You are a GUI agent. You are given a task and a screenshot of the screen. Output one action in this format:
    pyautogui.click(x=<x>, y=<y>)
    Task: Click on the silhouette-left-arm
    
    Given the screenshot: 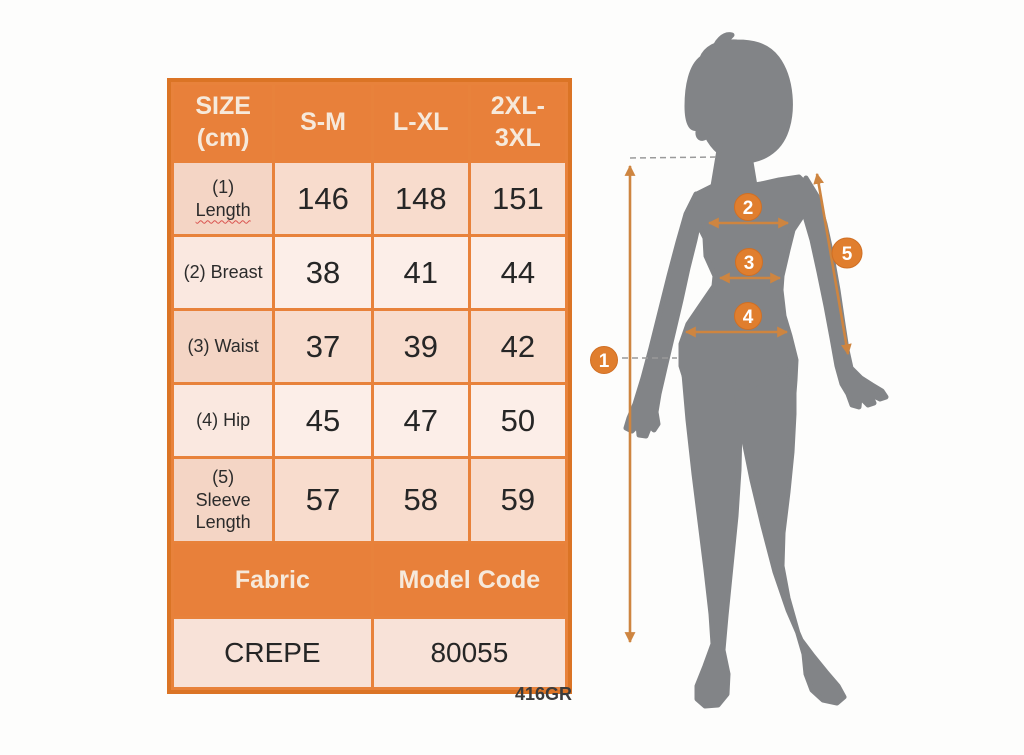 What is the action you would take?
    pyautogui.click(x=662, y=315)
    